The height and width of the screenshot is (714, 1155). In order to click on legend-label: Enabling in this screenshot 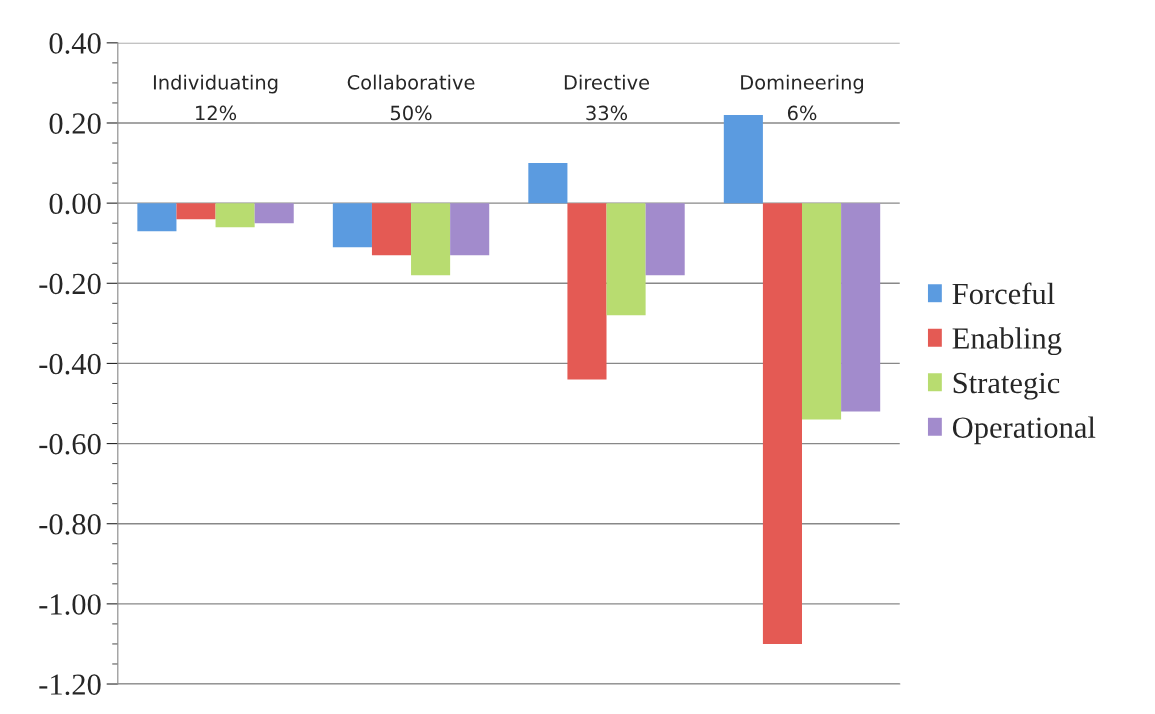, I will do `click(1007, 341)`.